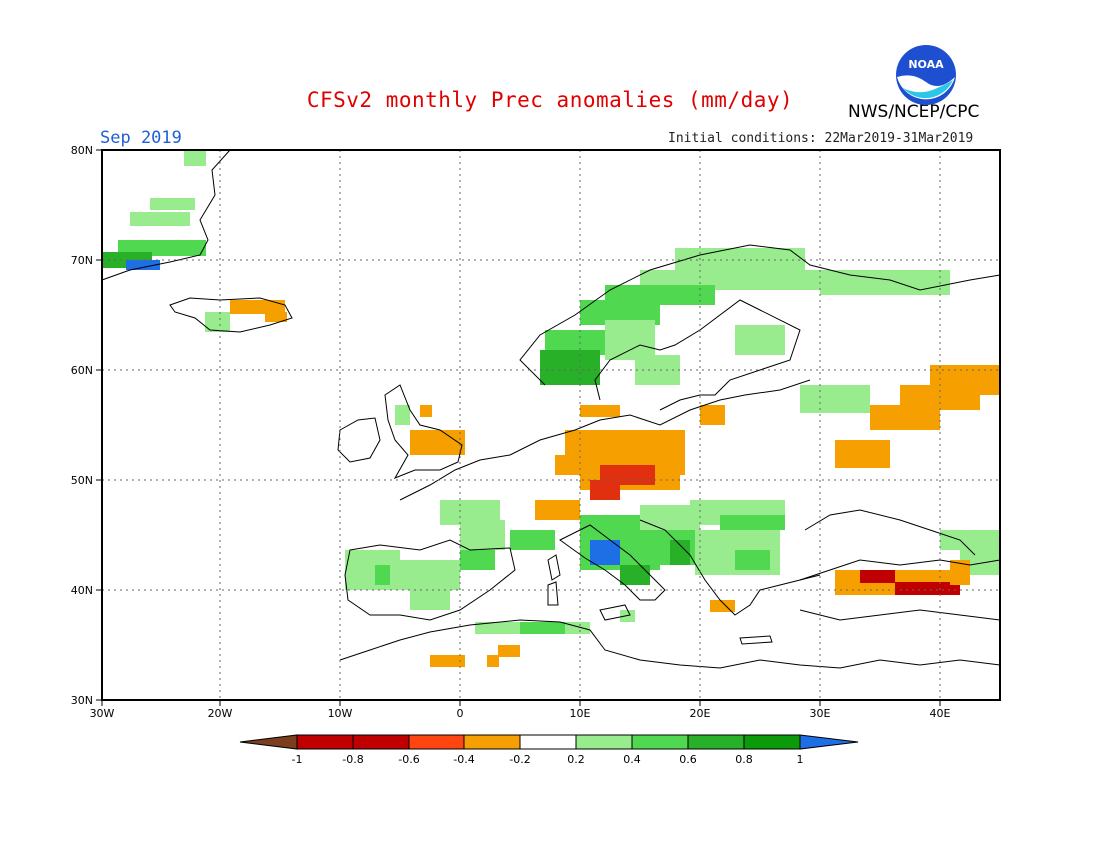 The width and height of the screenshot is (1100, 850). What do you see at coordinates (576, 759) in the screenshot?
I see `colorbar-label: 0.2` at bounding box center [576, 759].